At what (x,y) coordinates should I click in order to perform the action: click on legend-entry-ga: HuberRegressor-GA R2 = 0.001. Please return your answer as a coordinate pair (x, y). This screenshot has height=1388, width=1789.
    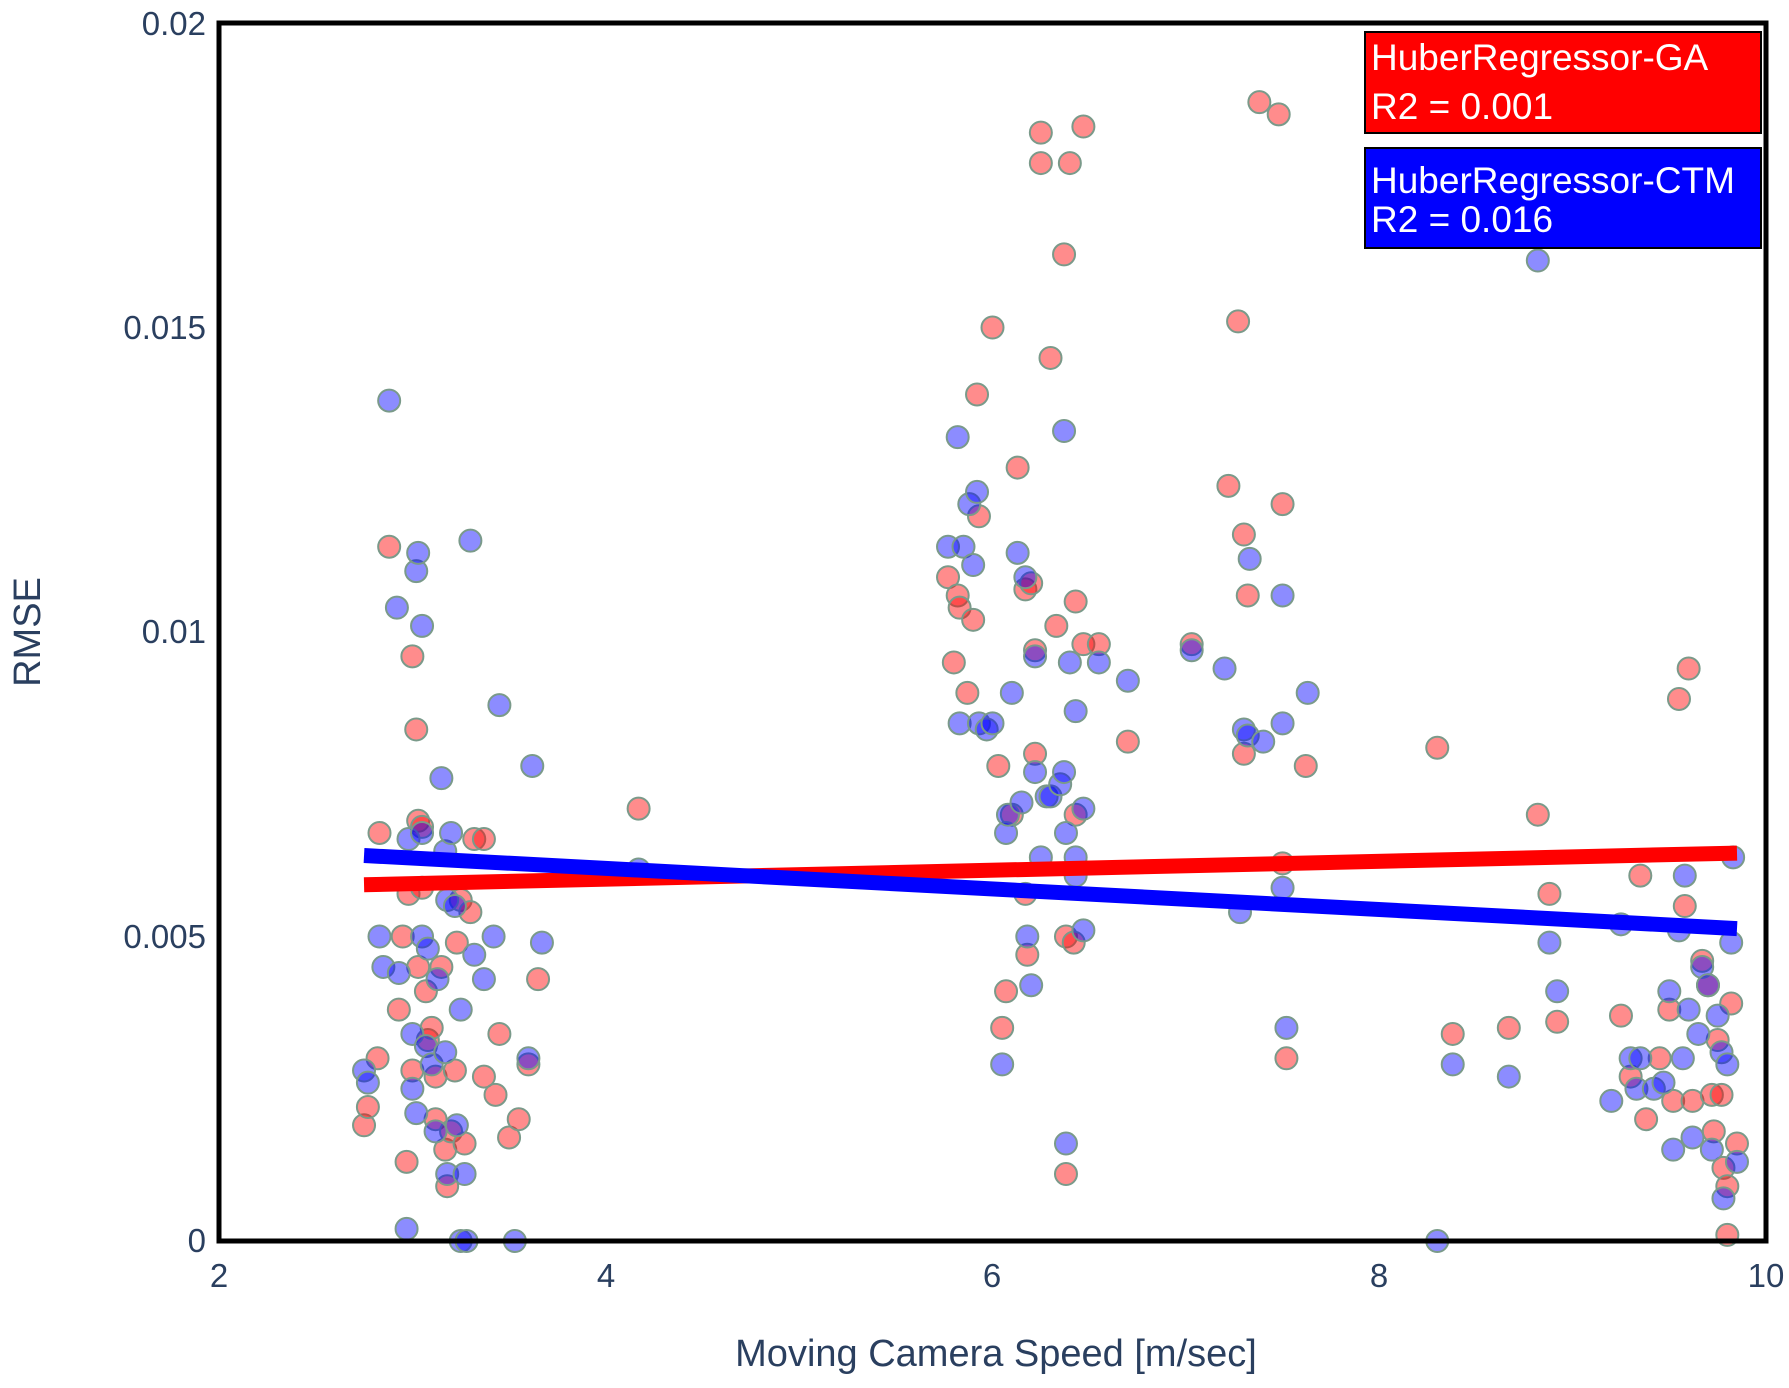
    Looking at the image, I should click on (1563, 82).